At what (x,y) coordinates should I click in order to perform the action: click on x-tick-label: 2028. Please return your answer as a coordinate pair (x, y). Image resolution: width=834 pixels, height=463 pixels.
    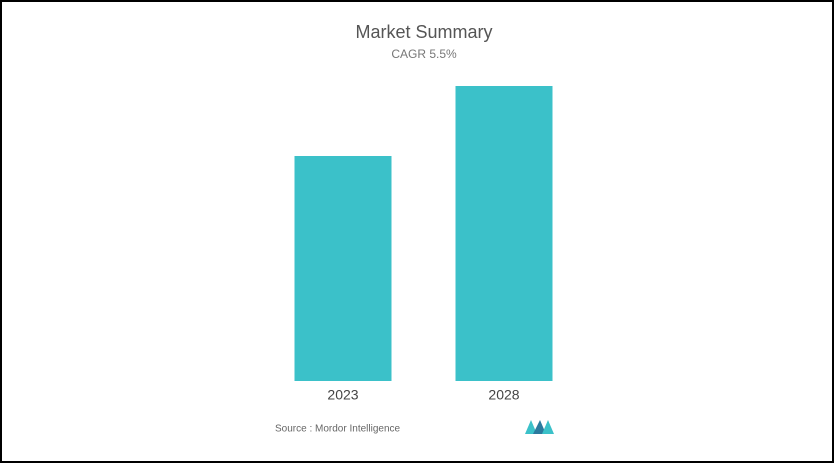
    Looking at the image, I should click on (503, 395).